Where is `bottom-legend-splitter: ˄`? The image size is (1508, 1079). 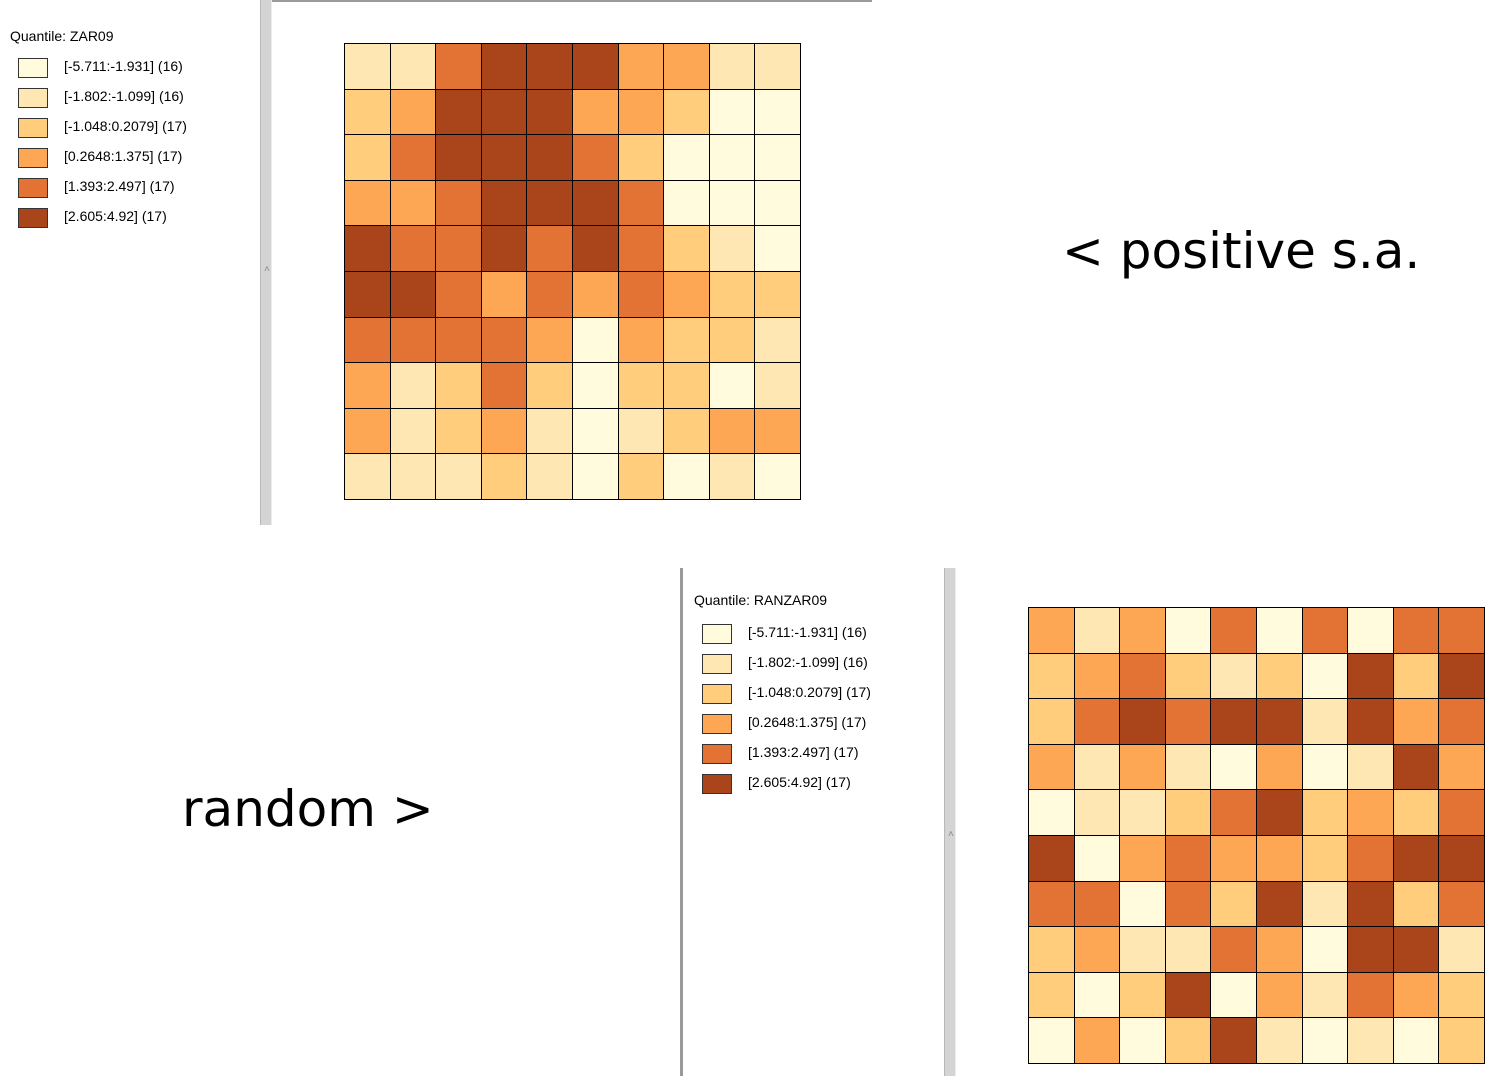 bottom-legend-splitter: ˄ is located at coordinates (950, 822).